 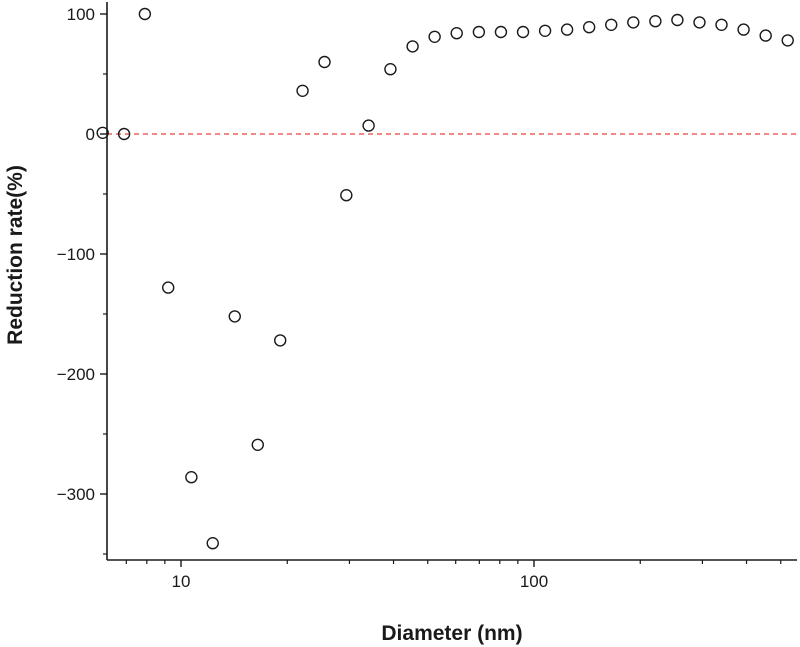 I want to click on y-tick-label: −300, so click(x=76, y=494).